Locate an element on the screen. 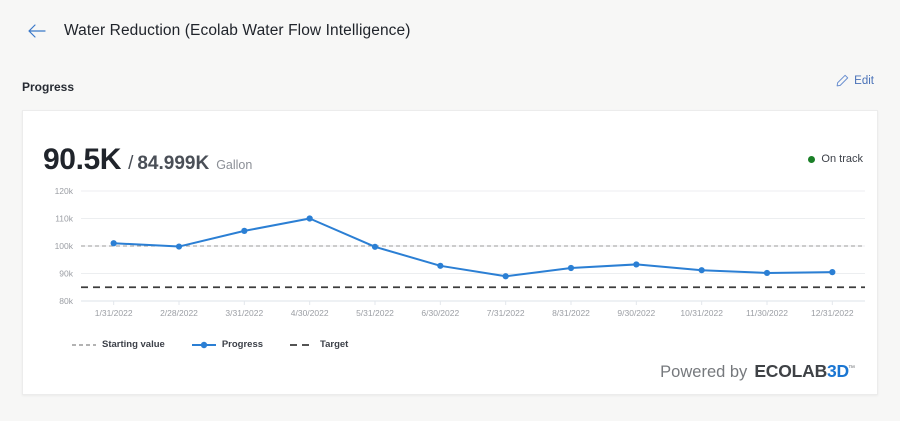 Image resolution: width=900 pixels, height=421 pixels. svg-text: 5/31/2022 is located at coordinates (375, 313).